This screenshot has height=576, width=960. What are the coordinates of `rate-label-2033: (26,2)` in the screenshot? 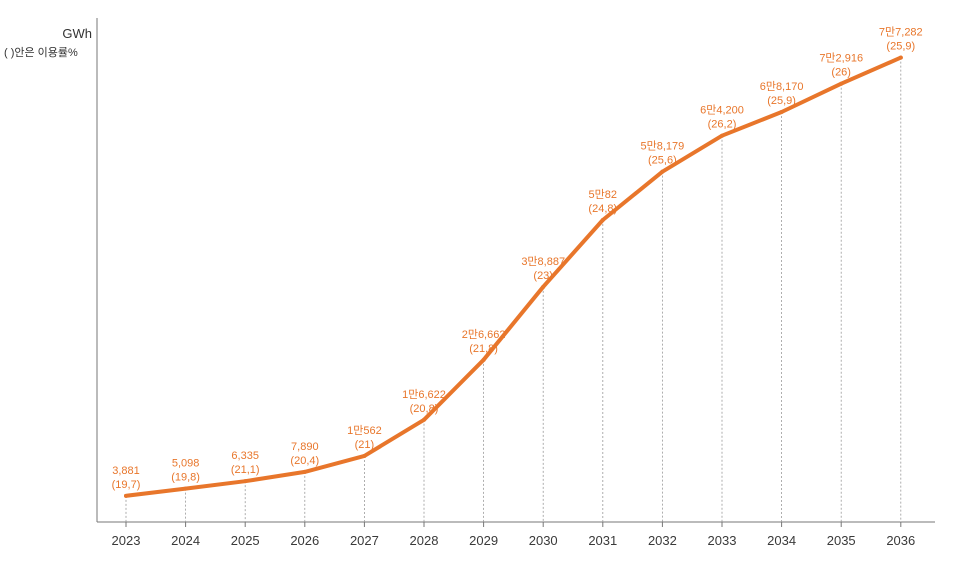 It's located at (722, 125).